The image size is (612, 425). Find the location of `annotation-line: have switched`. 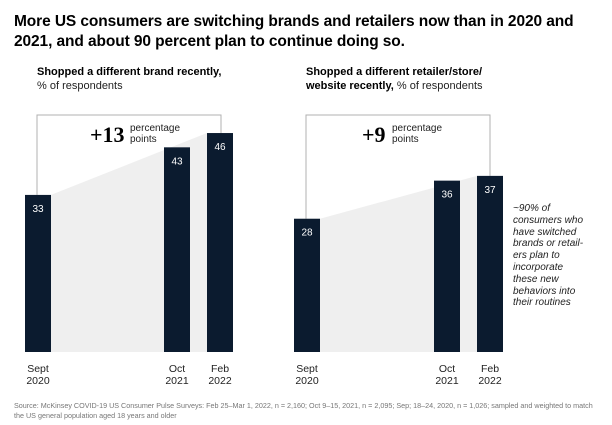

annotation-line: have switched is located at coordinates (545, 232).